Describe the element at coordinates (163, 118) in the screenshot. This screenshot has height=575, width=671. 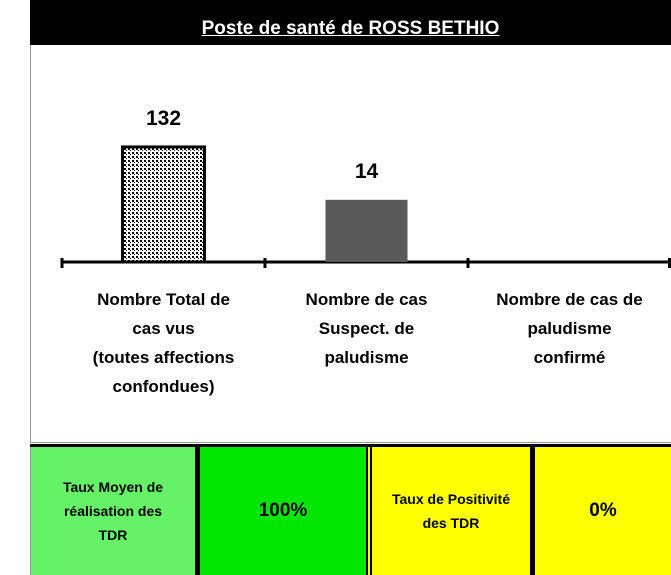
I see `data-label: 132` at that location.